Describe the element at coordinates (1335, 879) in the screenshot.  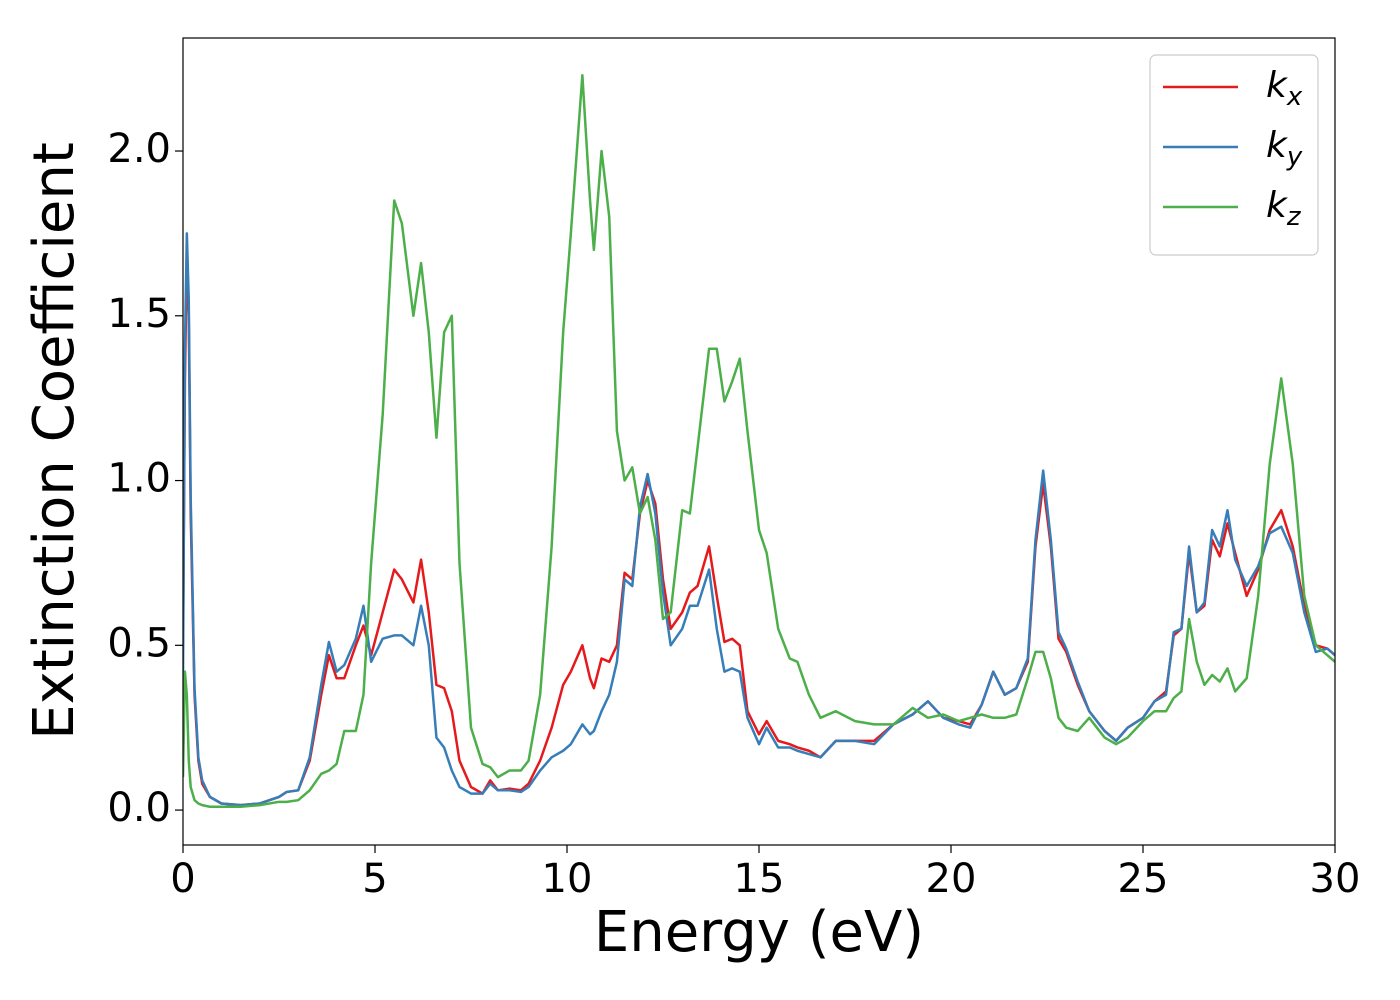
I see `x-tick-label: 30` at that location.